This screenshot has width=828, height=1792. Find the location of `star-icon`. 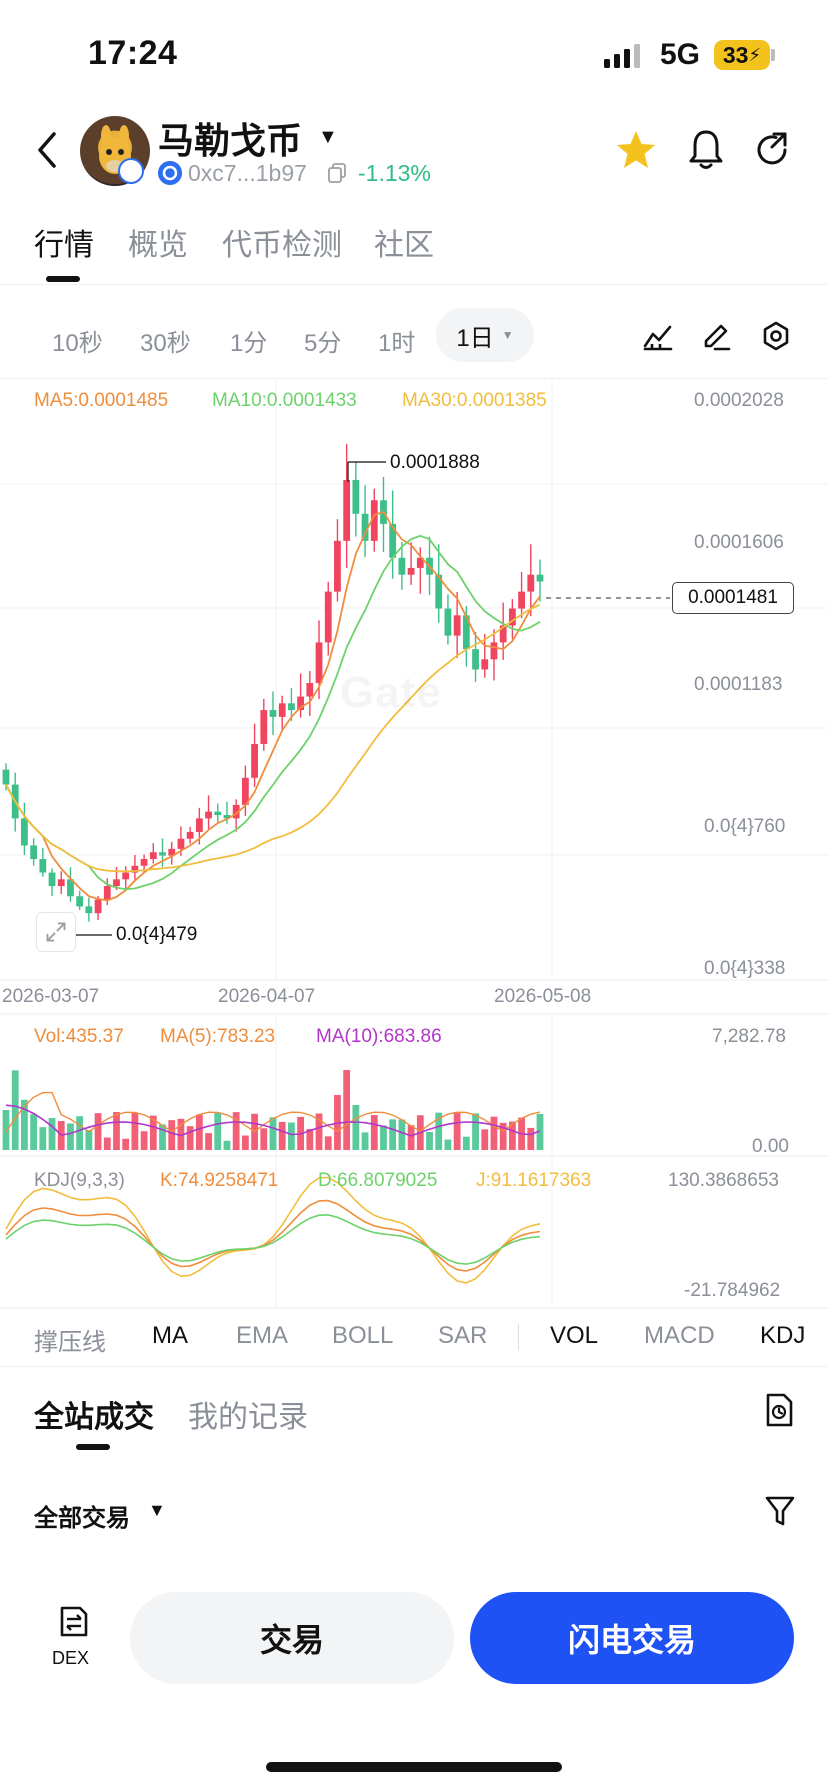

star-icon is located at coordinates (636, 150).